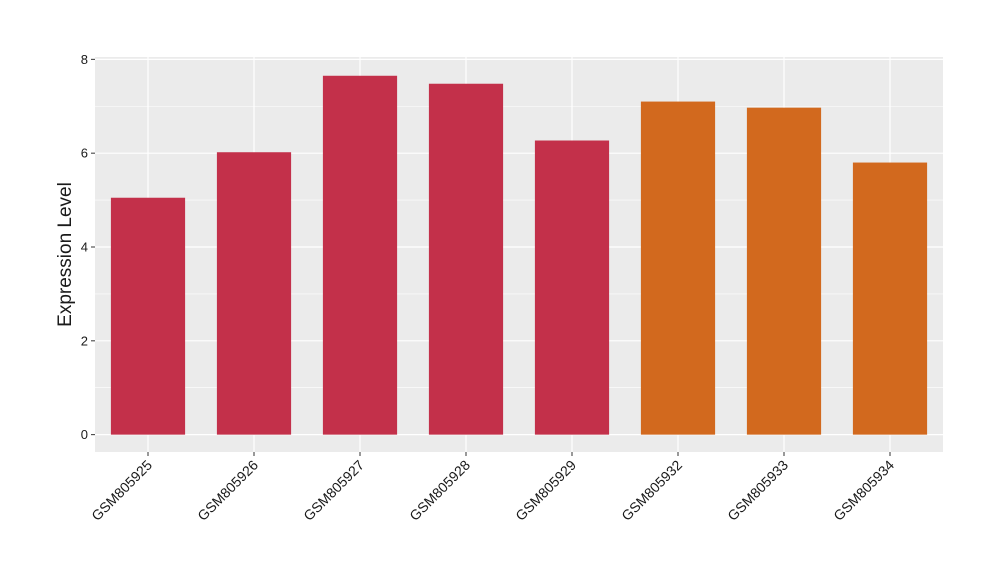 Image resolution: width=1000 pixels, height=585 pixels. Describe the element at coordinates (84, 340) in the screenshot. I see `y-tick-label: 2` at that location.